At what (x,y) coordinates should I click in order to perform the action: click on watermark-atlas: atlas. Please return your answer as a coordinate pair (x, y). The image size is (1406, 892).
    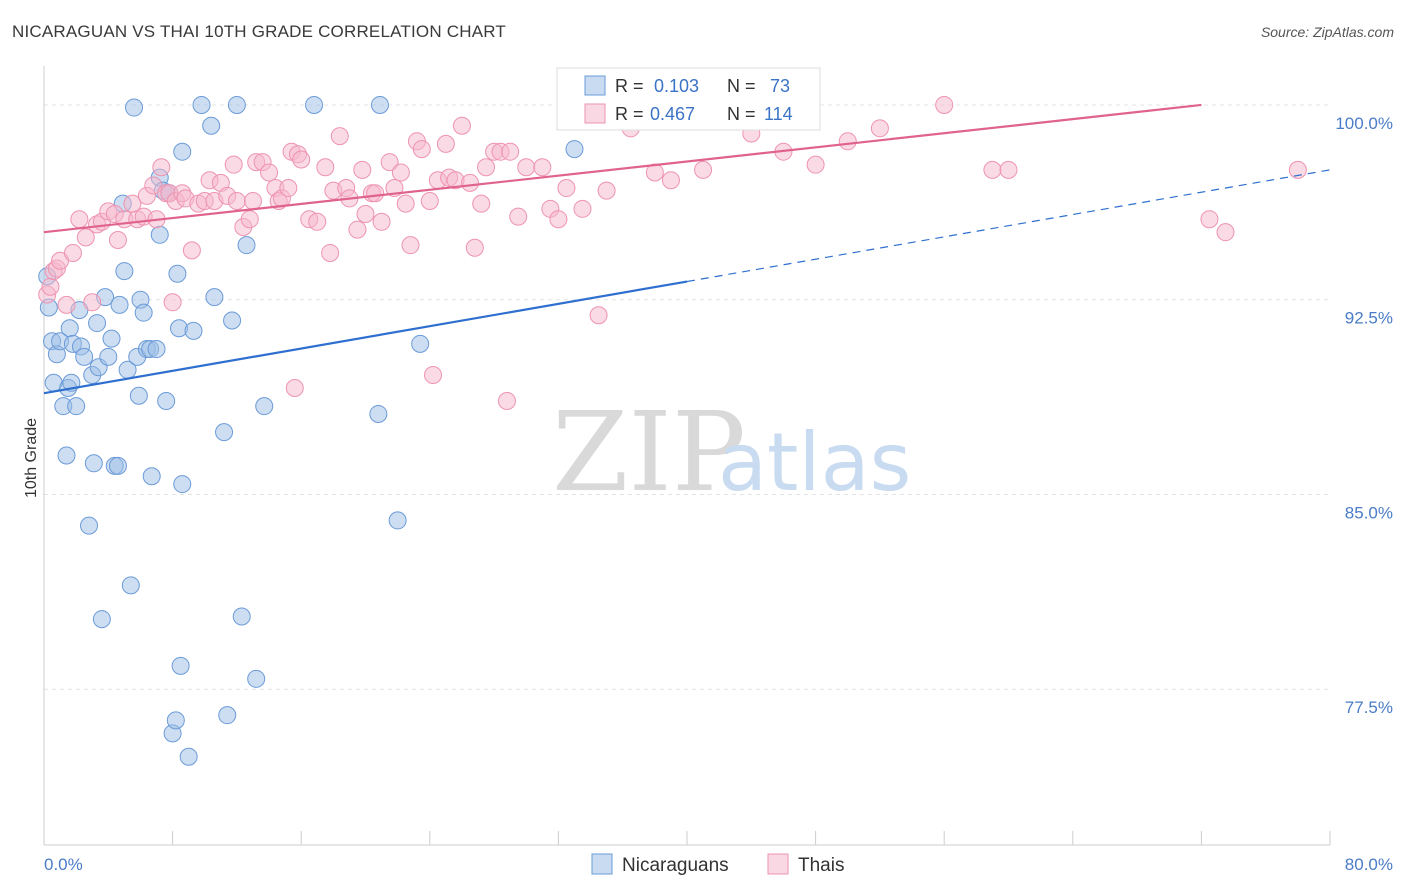
    Looking at the image, I should click on (814, 462).